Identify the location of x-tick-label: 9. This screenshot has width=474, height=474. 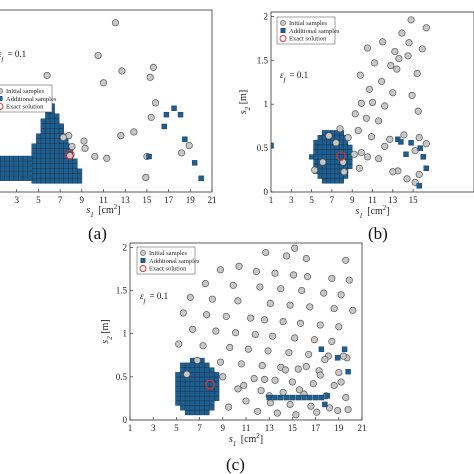
(223, 428).